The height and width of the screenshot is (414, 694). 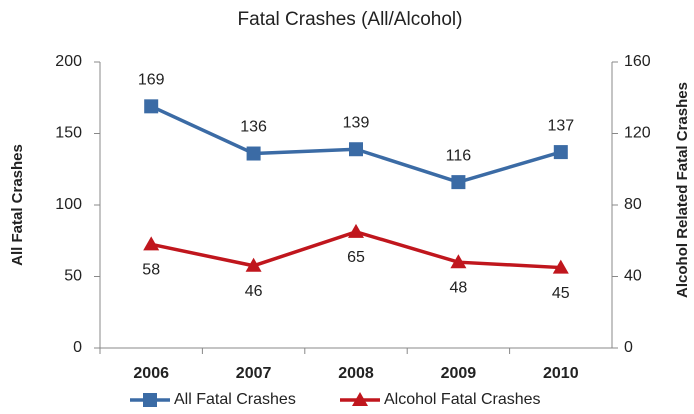 I want to click on data-label: 58, so click(x=151, y=270).